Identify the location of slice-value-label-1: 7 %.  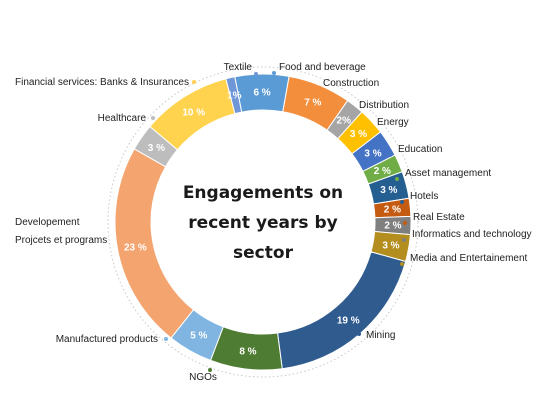
(312, 102).